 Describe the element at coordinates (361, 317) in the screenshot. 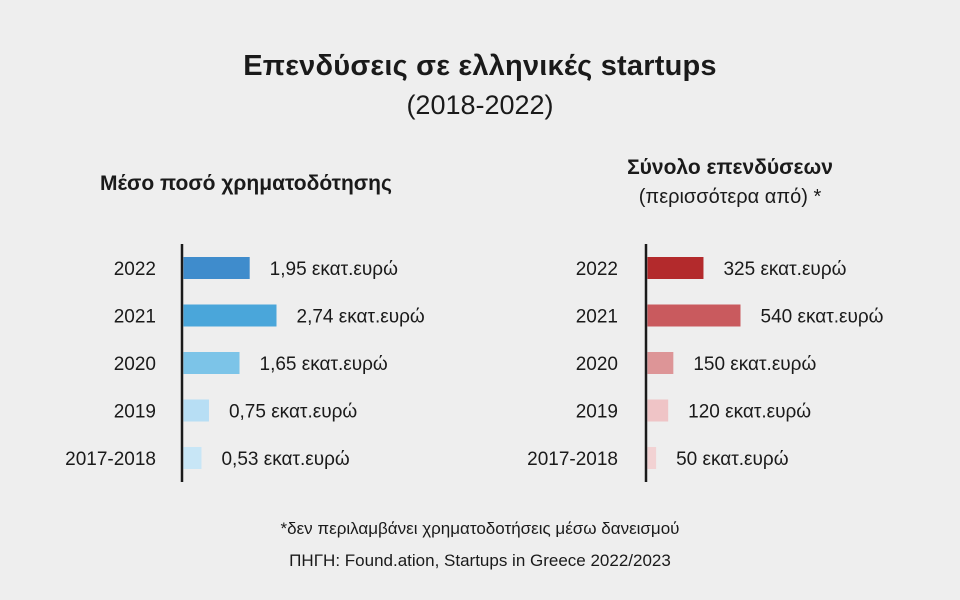

I see `left-value-label: 2,74 εκατ.ευρώ` at that location.